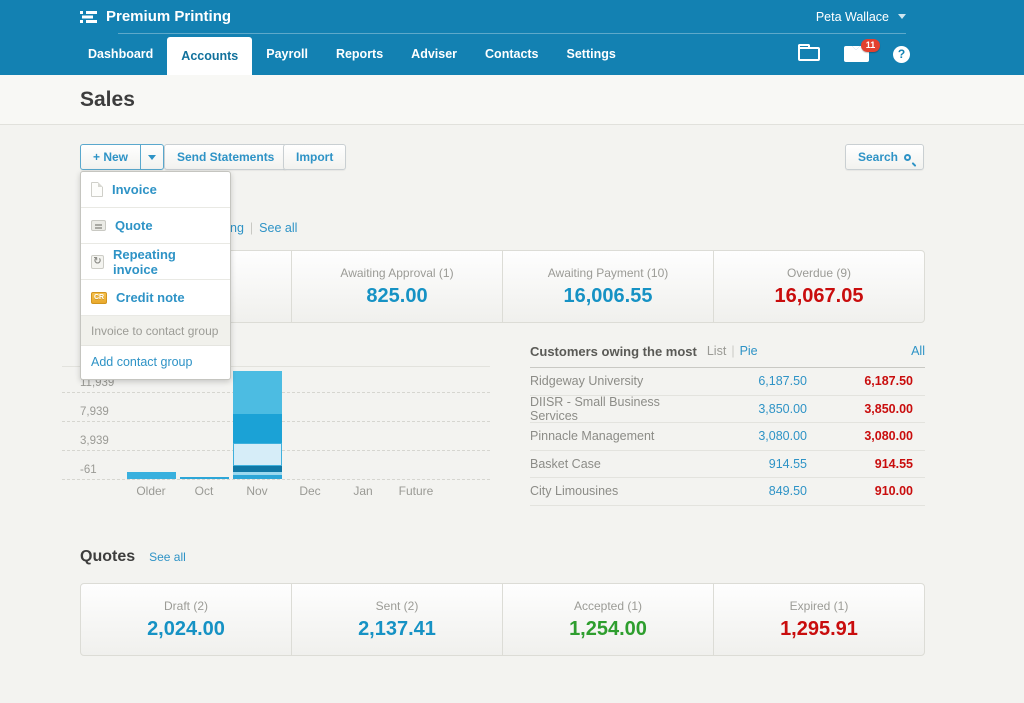 The width and height of the screenshot is (1024, 703). What do you see at coordinates (98, 225) in the screenshot?
I see `quote-icon` at bounding box center [98, 225].